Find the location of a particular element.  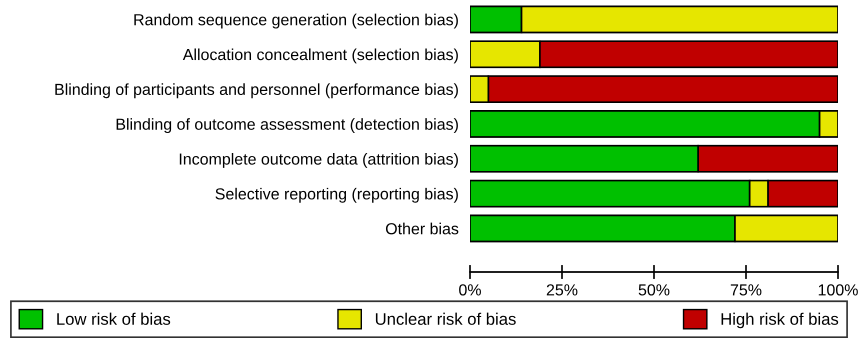

y-tick-label: Selective reporting (reporting bias) is located at coordinates (336, 195).